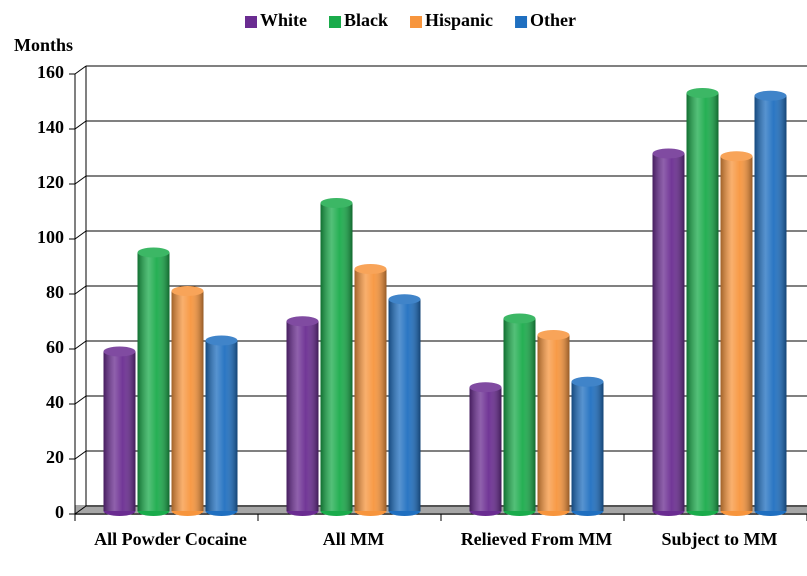  Describe the element at coordinates (55, 347) in the screenshot. I see `y-tick-label: 60` at that location.